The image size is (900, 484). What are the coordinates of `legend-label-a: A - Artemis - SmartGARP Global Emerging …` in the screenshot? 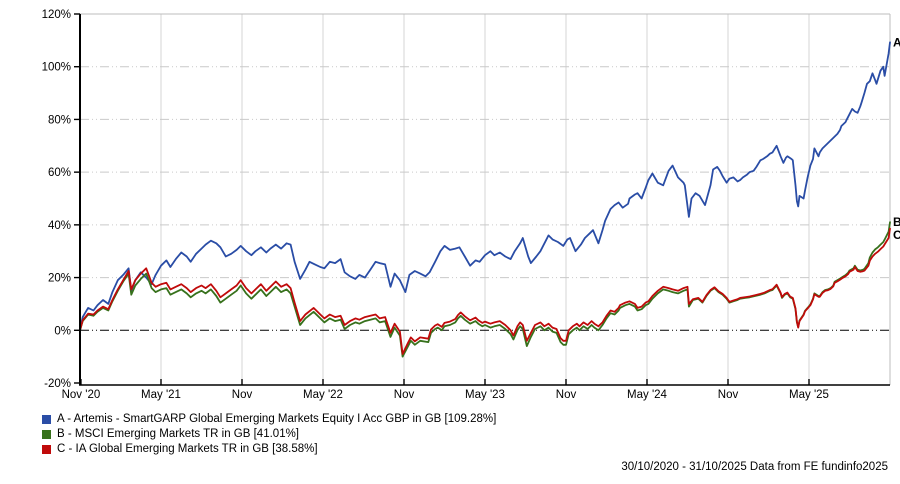 It's located at (277, 419).